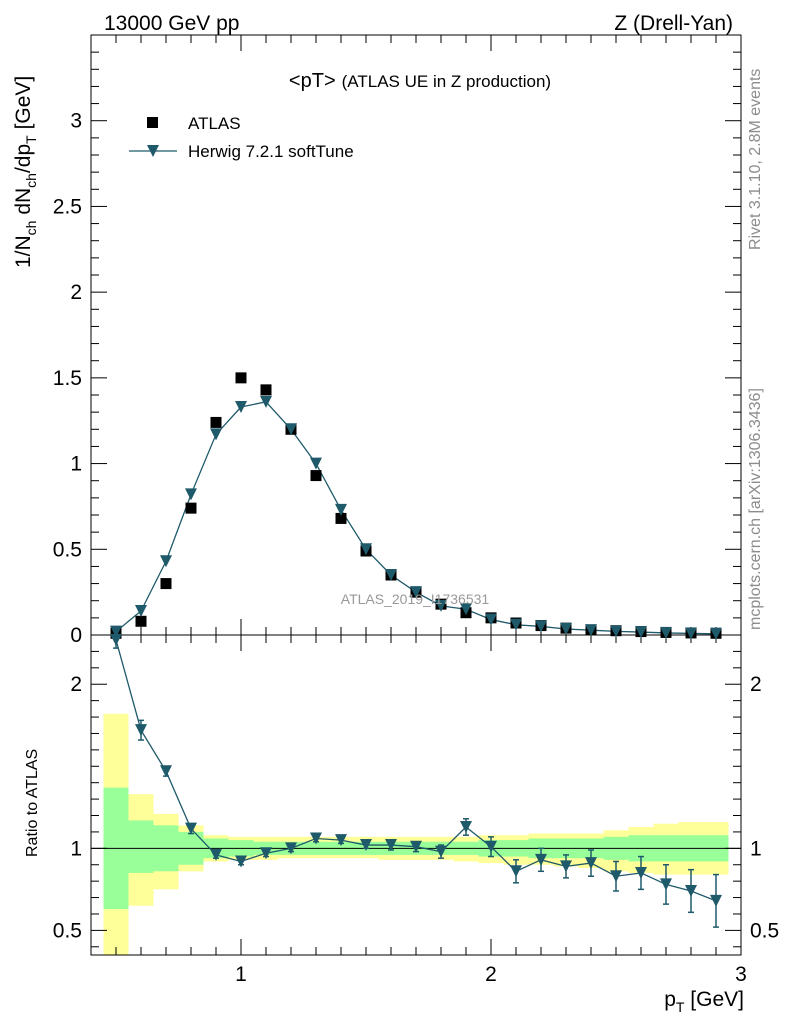 Image resolution: width=786 pixels, height=1024 pixels. What do you see at coordinates (67, 549) in the screenshot?
I see `y-tick-label: 0.5` at bounding box center [67, 549].